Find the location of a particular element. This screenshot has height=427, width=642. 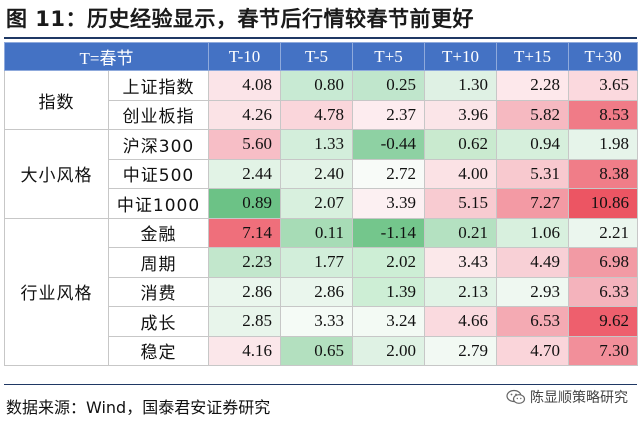

table-row: 消费 2.86 2.86 1.39 2.13 2.93 6.33 is located at coordinates (322, 291).